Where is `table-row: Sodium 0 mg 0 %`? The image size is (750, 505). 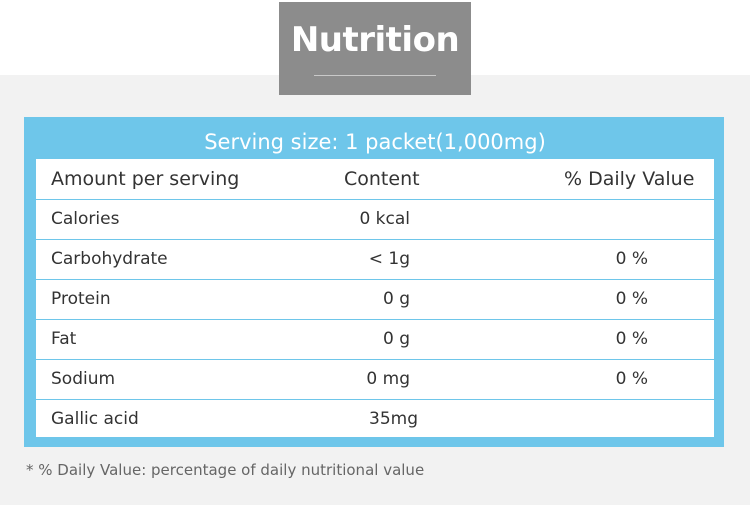
table-row: Sodium 0 mg 0 % is located at coordinates (375, 379).